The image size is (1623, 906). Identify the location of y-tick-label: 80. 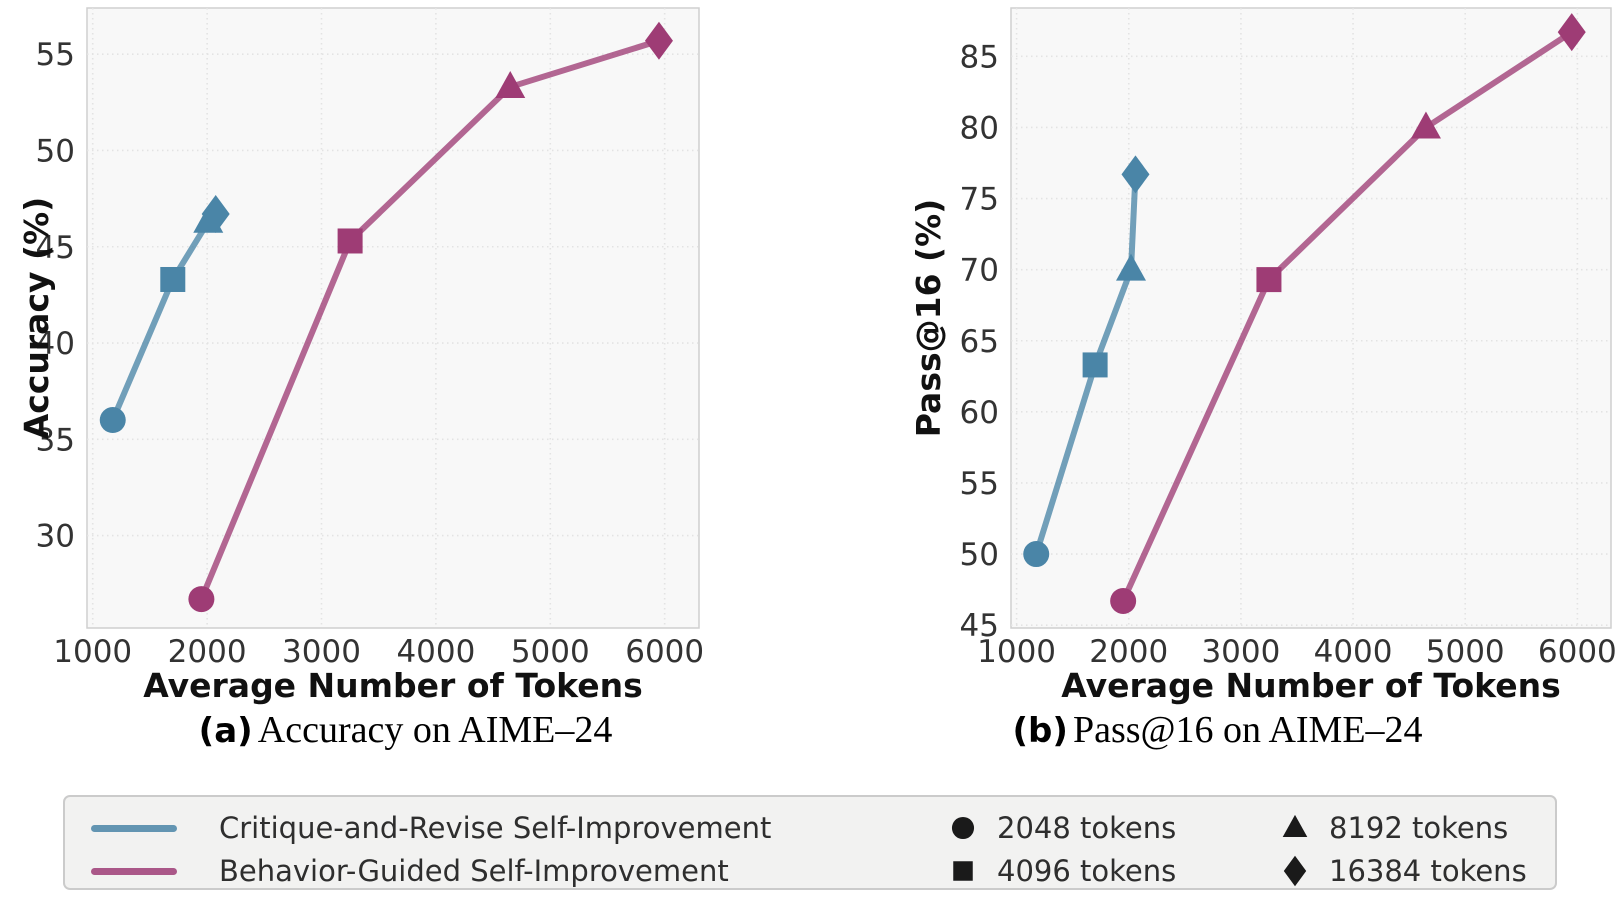
(979, 128).